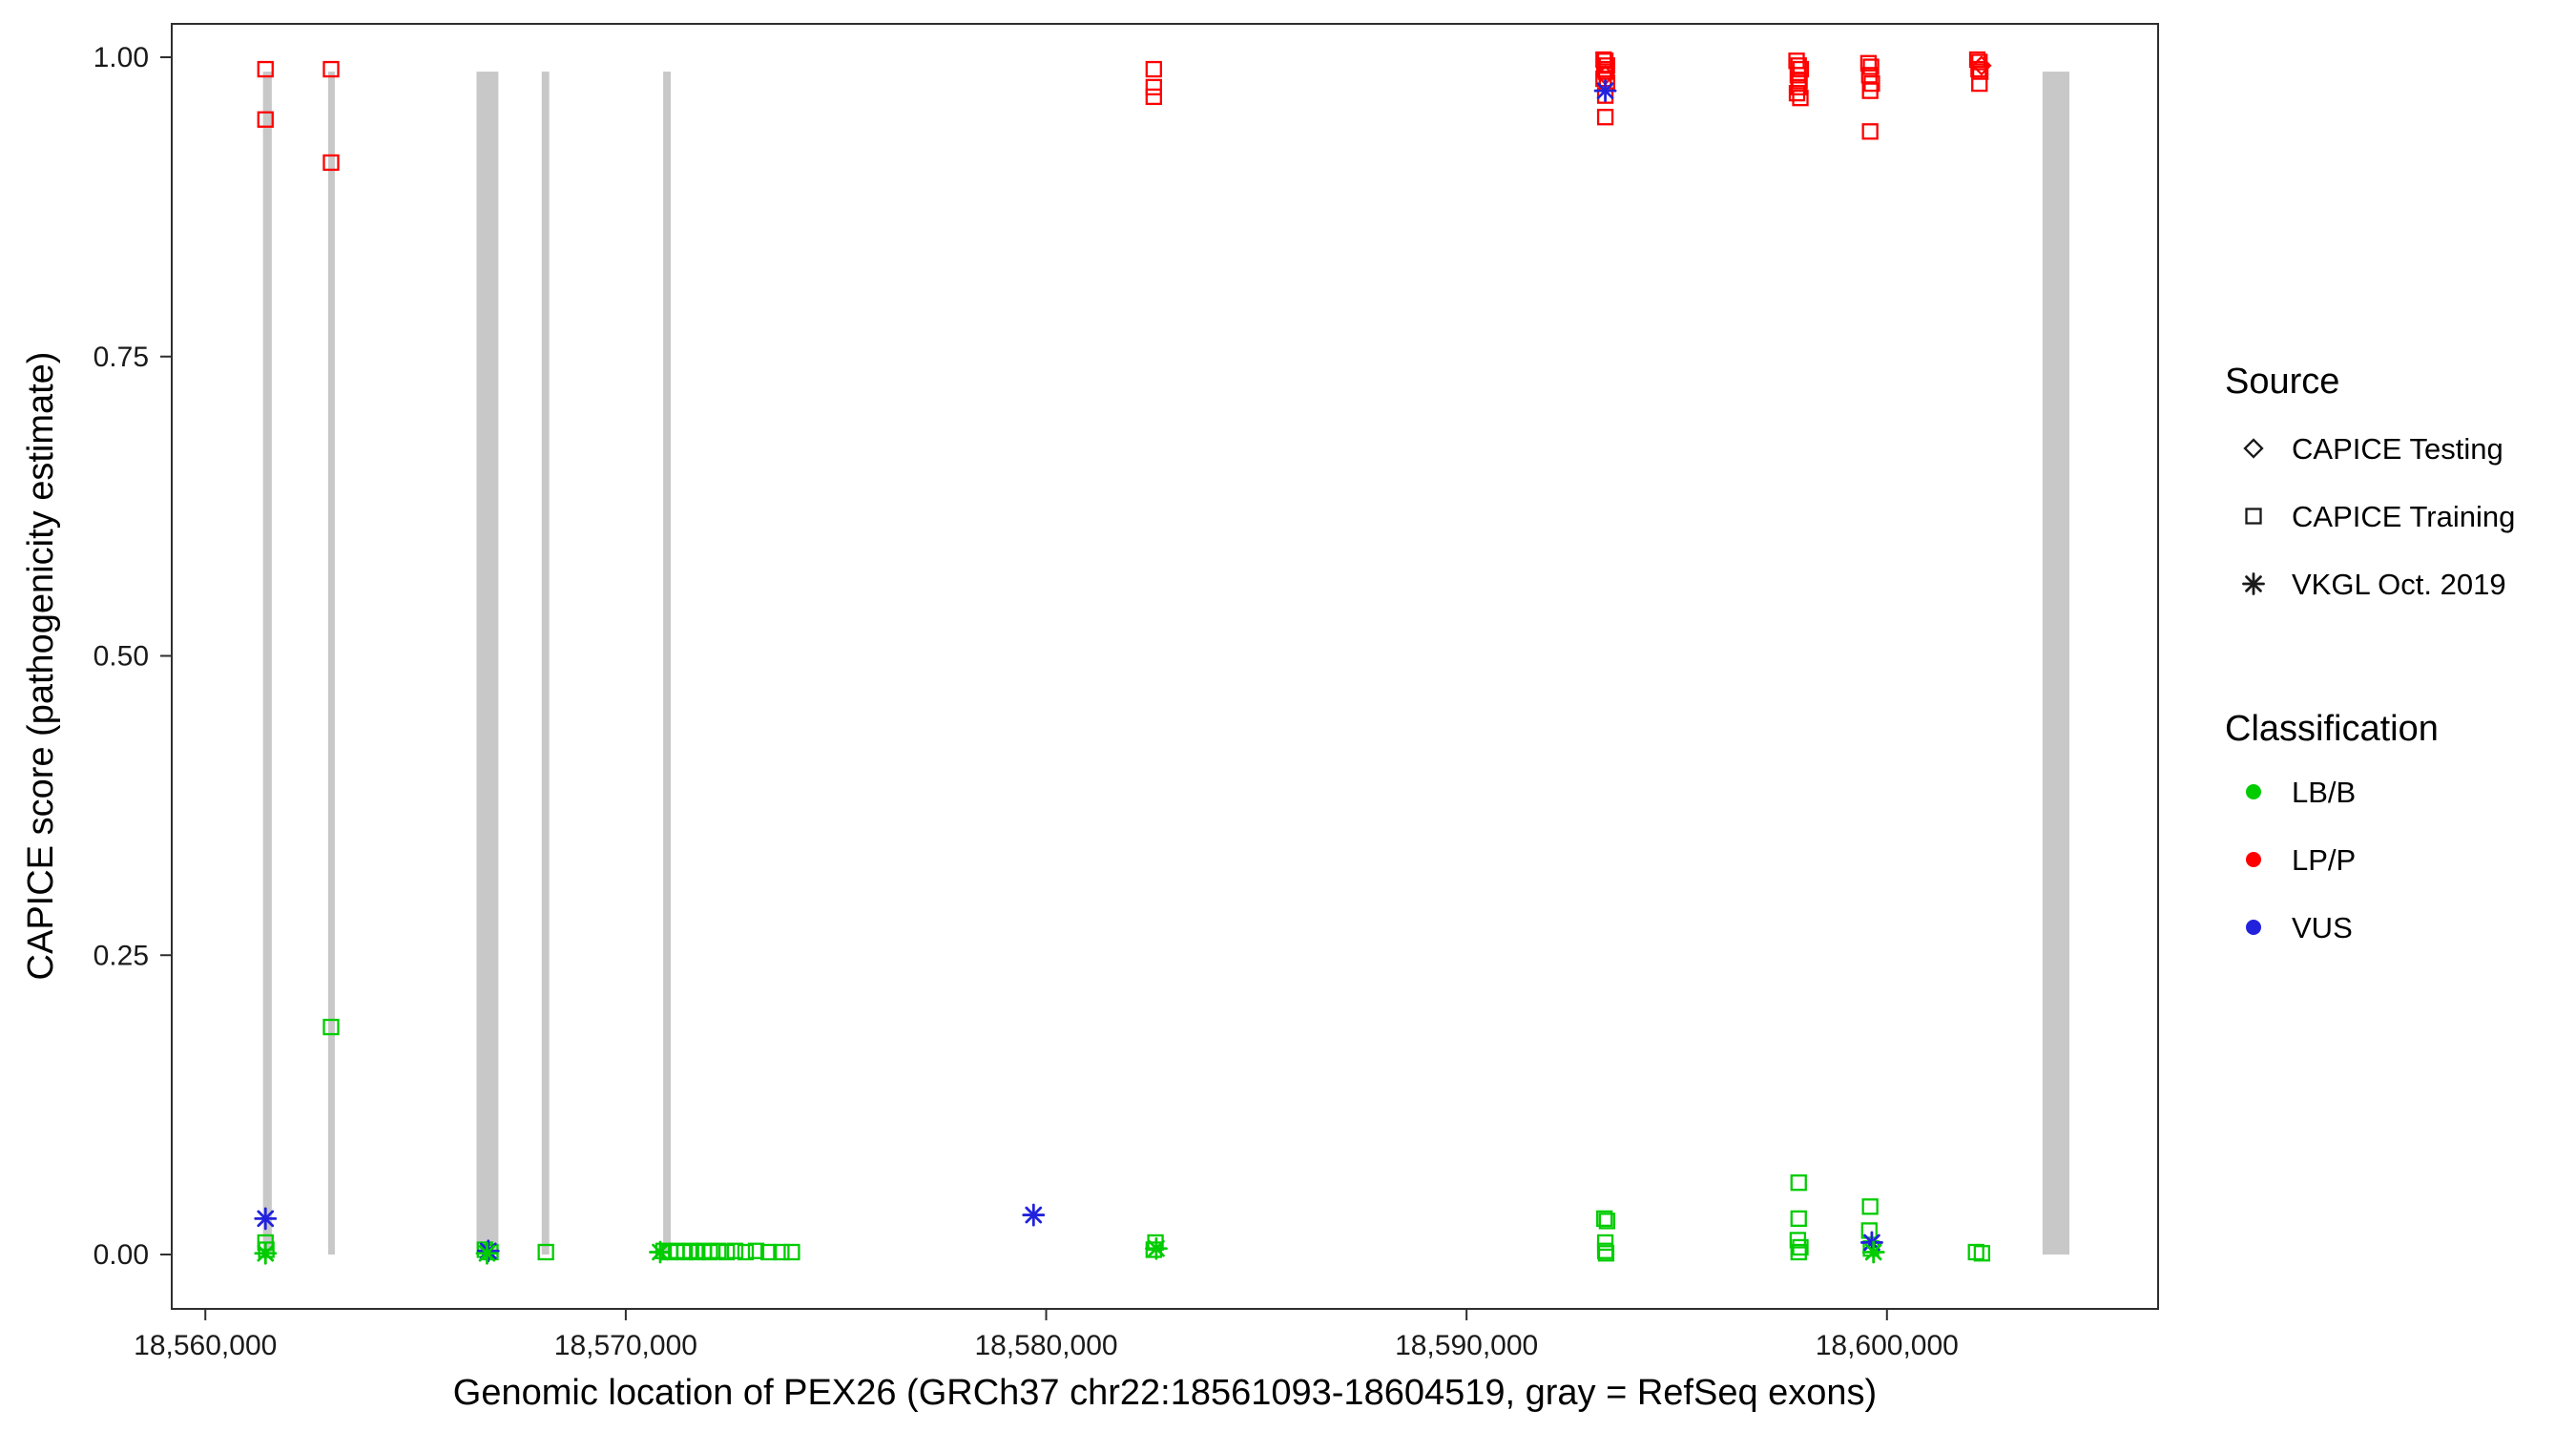 The height and width of the screenshot is (1431, 2576). What do you see at coordinates (625, 1345) in the screenshot?
I see `x-tick-label: 18,570,000` at bounding box center [625, 1345].